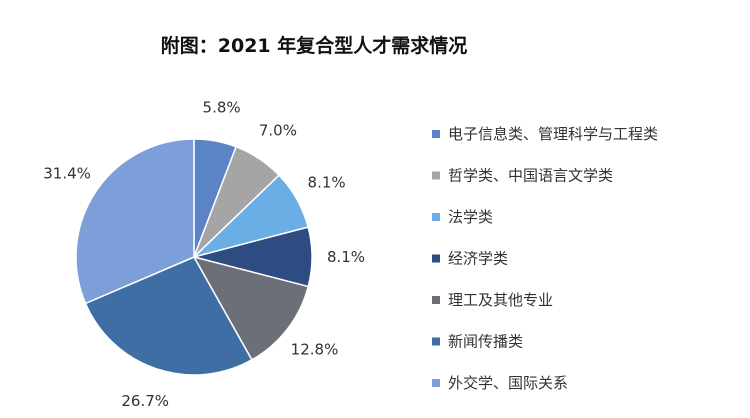  I want to click on legend-label: 电子信息类、管理科学与工程类, so click(553, 134).